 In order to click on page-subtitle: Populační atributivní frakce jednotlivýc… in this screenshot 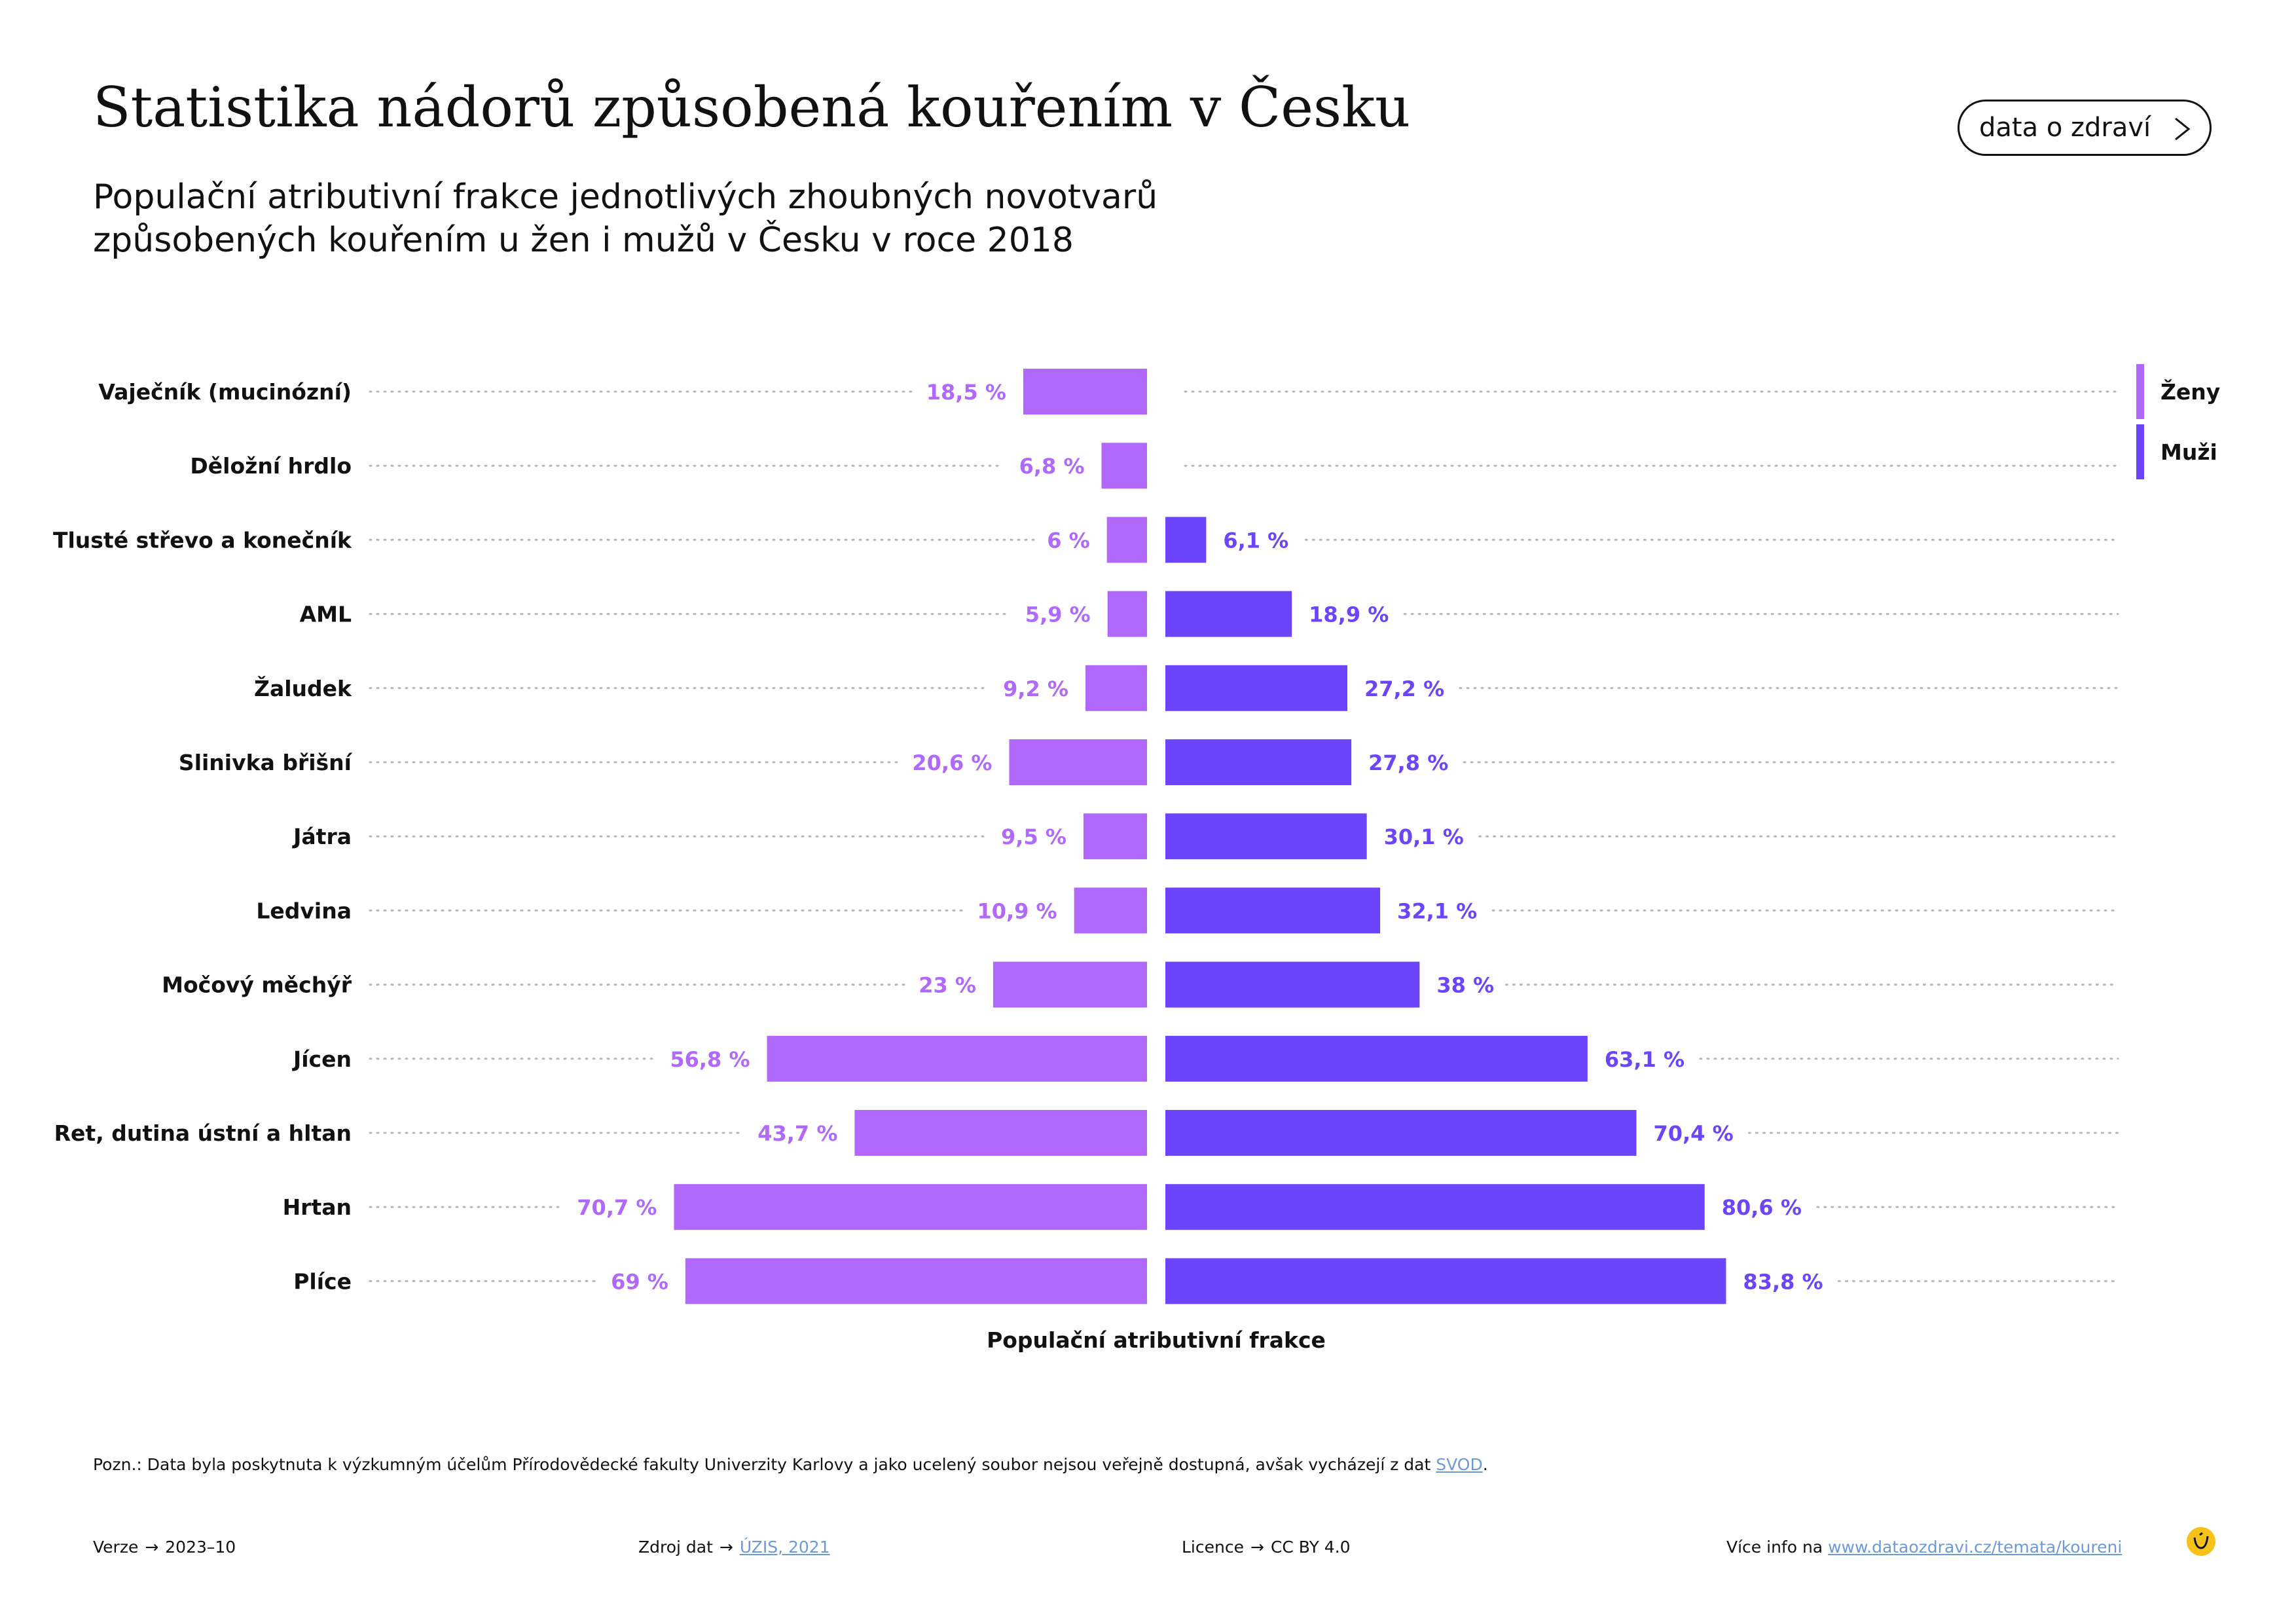, I will do `click(715, 218)`.